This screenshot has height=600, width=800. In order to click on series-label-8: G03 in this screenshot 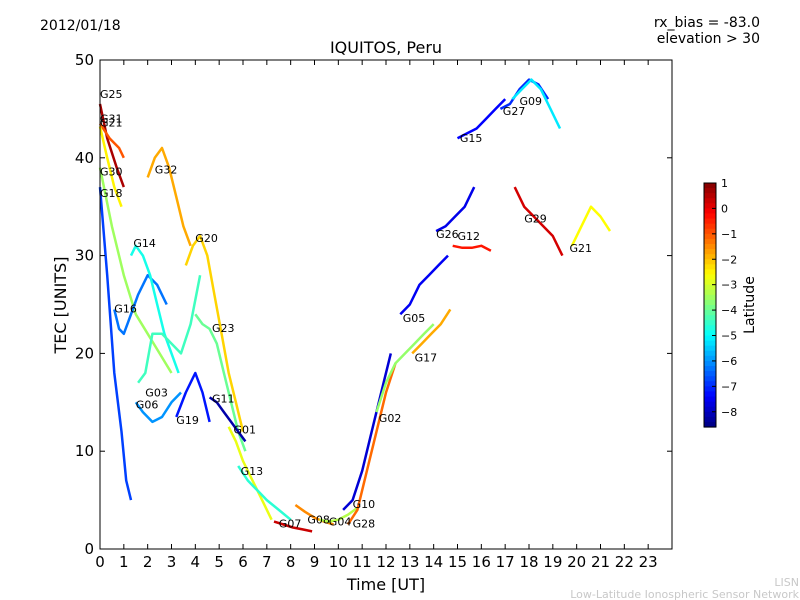, I will do `click(156, 393)`.